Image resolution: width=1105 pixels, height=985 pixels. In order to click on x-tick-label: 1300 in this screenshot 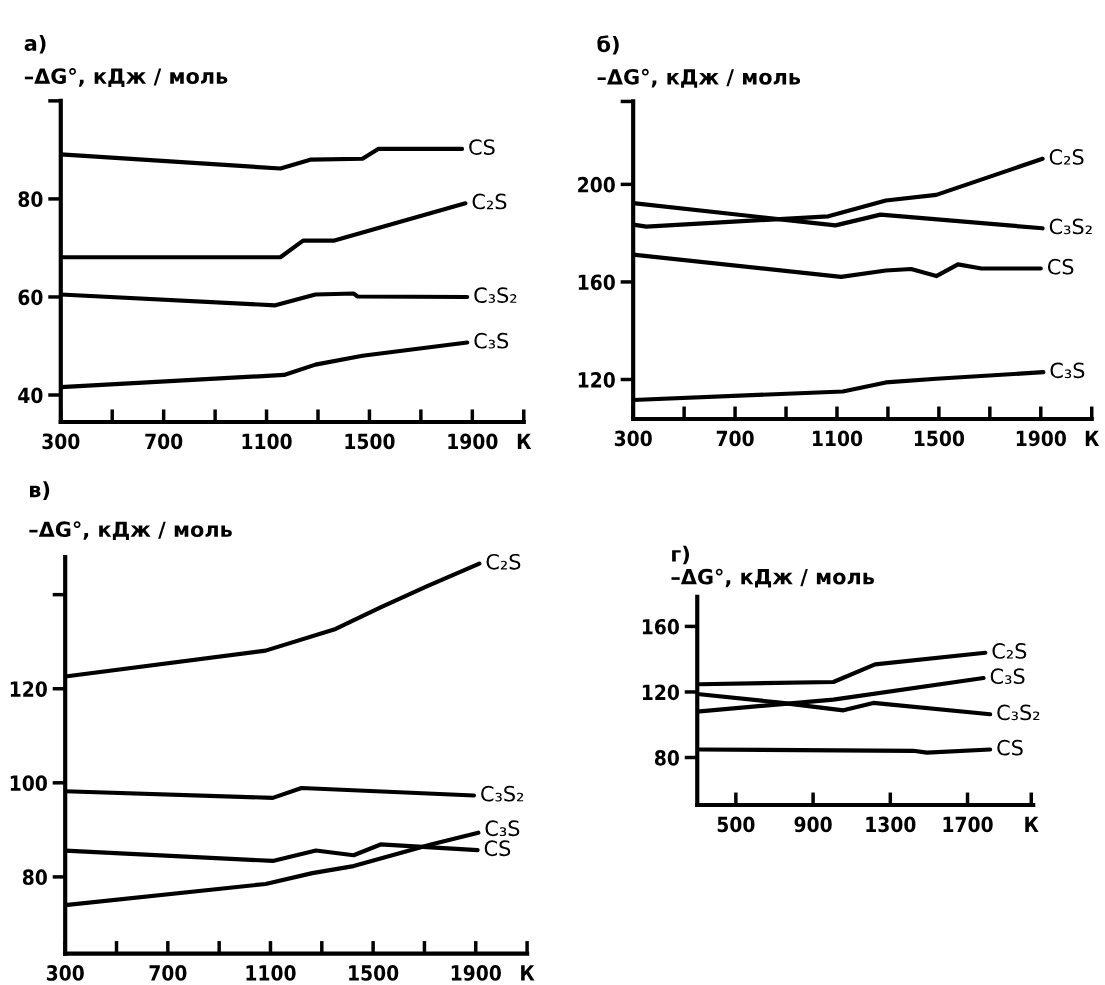, I will do `click(891, 824)`.